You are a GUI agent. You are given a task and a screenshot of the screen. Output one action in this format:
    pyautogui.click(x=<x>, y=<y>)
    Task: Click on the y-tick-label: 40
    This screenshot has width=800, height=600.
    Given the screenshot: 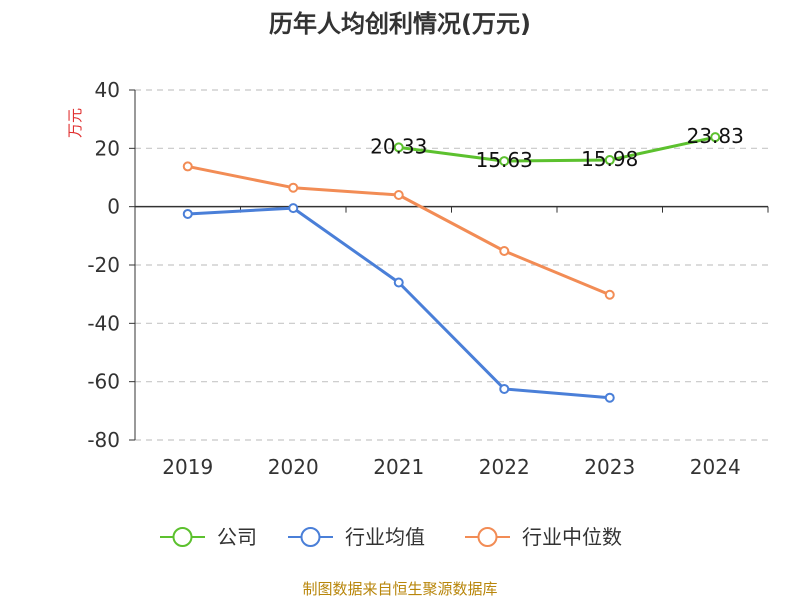 What is the action you would take?
    pyautogui.click(x=107, y=90)
    